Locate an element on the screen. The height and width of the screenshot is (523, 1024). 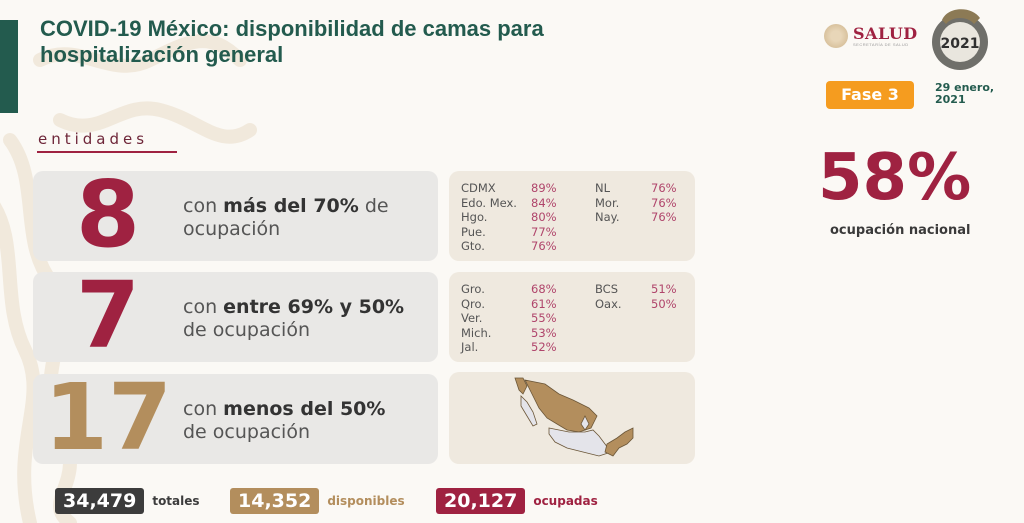
category-card-medium: 7 con entre 69% y 50% de ocupación is located at coordinates (235, 316).